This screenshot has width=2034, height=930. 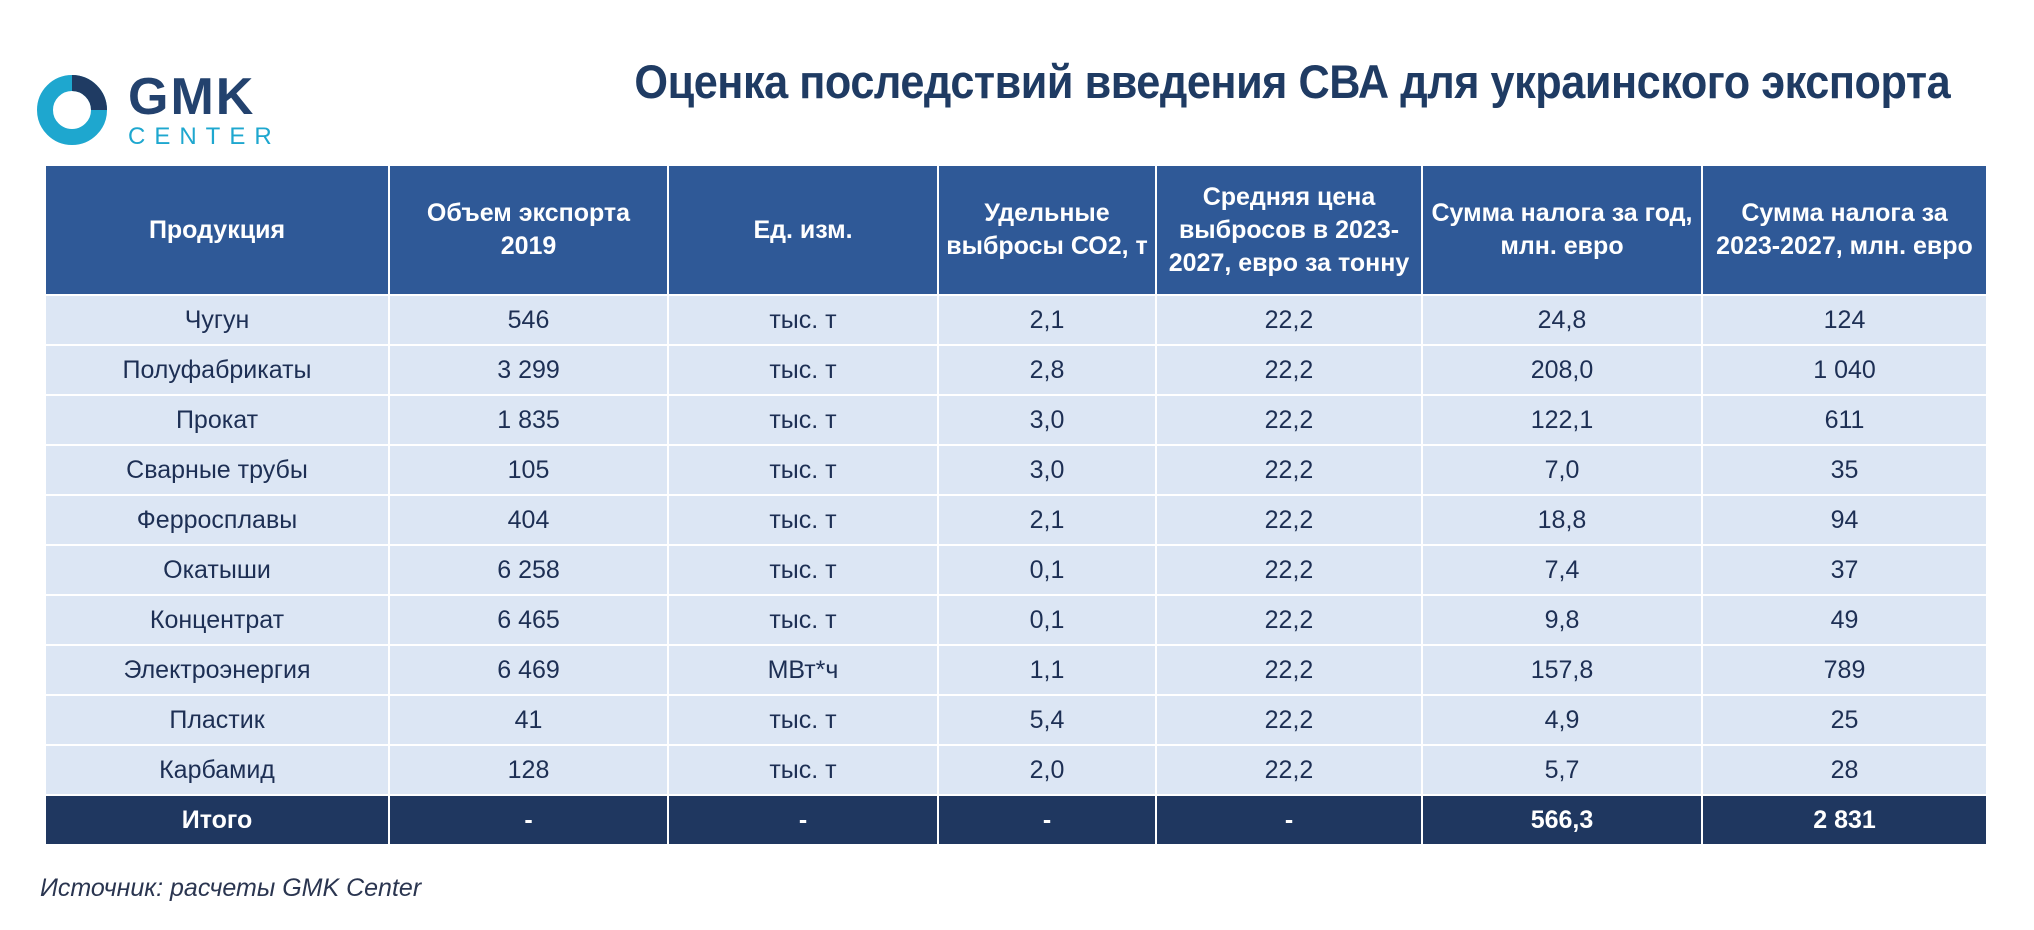 What do you see at coordinates (1562, 230) in the screenshot?
I see `header-tax-year: Сумма налога за год, млн. евро` at bounding box center [1562, 230].